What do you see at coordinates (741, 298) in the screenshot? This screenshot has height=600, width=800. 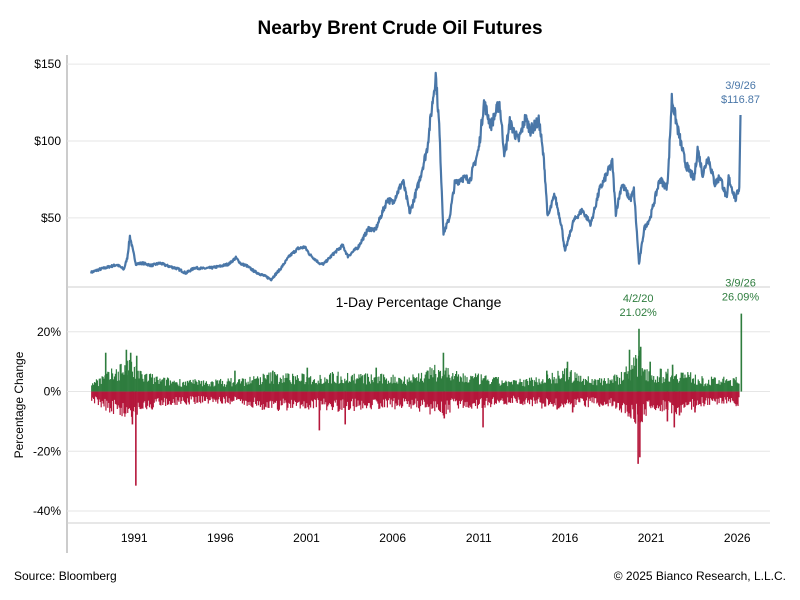 I see `change-annotation-value: 26.09%` at bounding box center [741, 298].